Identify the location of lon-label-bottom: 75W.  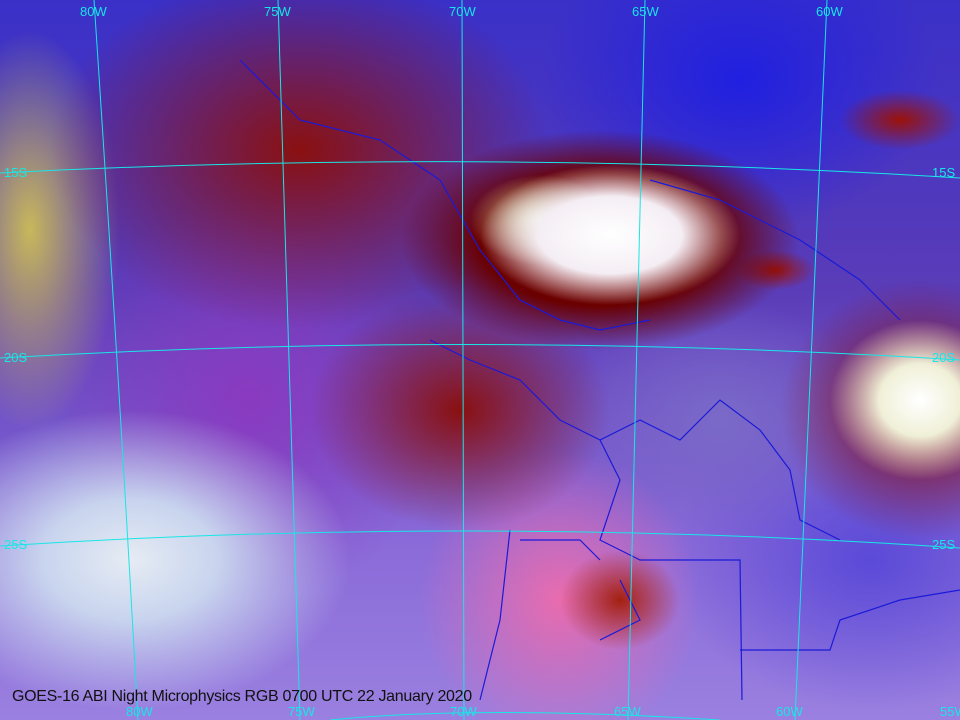
(301, 711).